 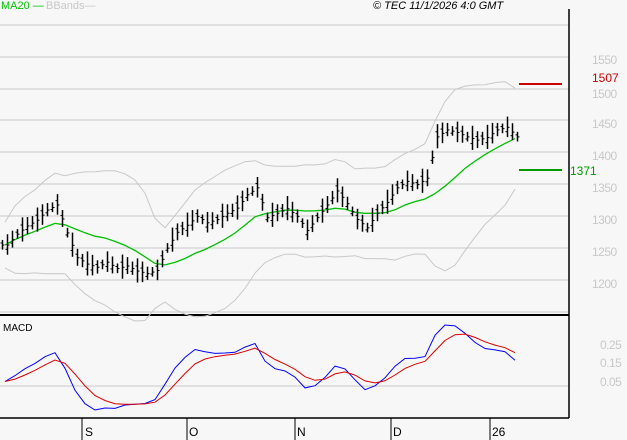 I want to click on y-tick: 1550, so click(x=604, y=60).